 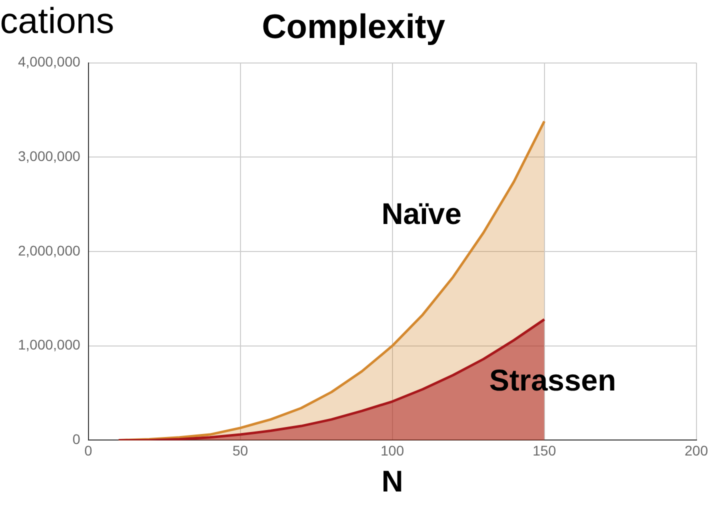 What do you see at coordinates (49, 62) in the screenshot?
I see `y-tick-label: 4,000,000` at bounding box center [49, 62].